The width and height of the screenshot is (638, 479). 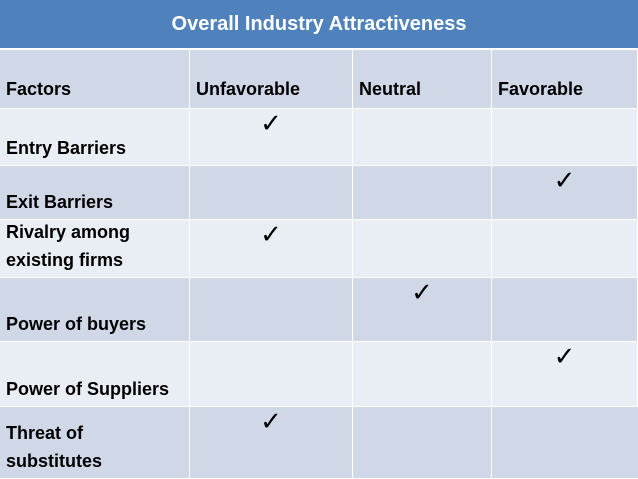 I want to click on column-header-unfavorable: Unfavorable, so click(x=271, y=79).